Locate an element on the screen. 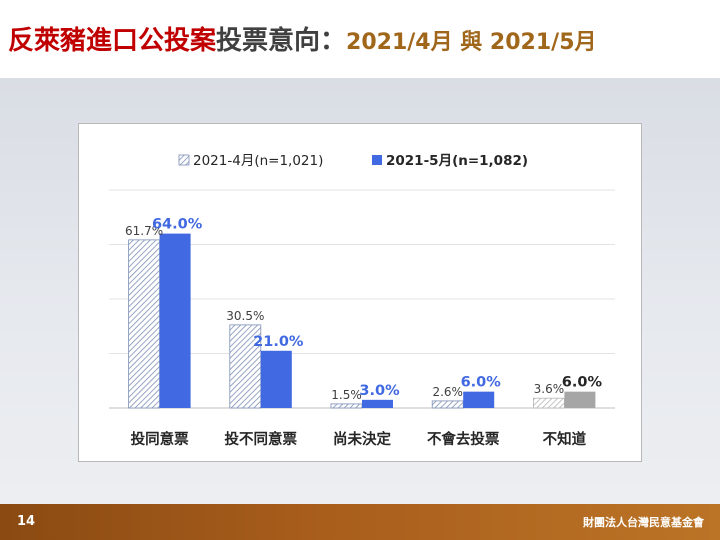 The height and width of the screenshot is (540, 720). data-label-april: 1.5% is located at coordinates (346, 395).